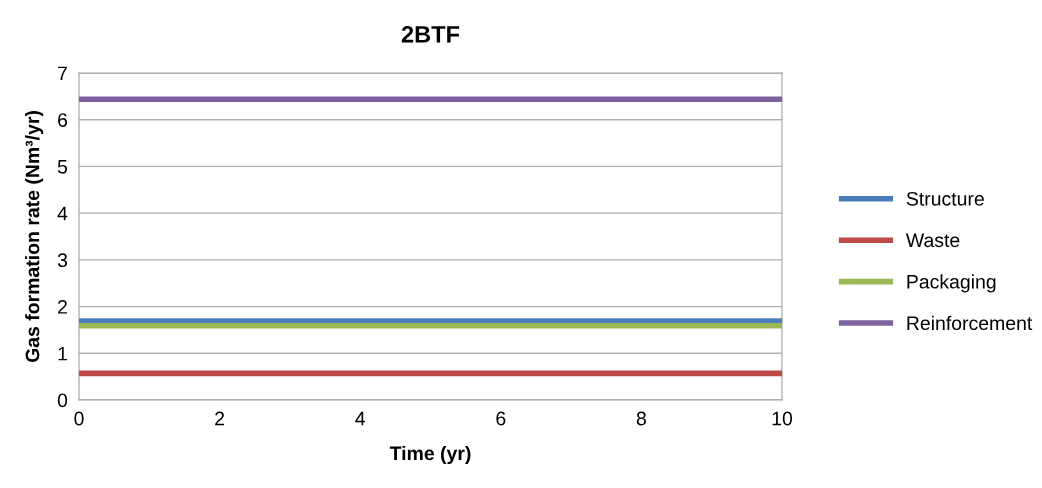 The width and height of the screenshot is (1042, 488). I want to click on x-axis-title: Time (yr), so click(430, 455).